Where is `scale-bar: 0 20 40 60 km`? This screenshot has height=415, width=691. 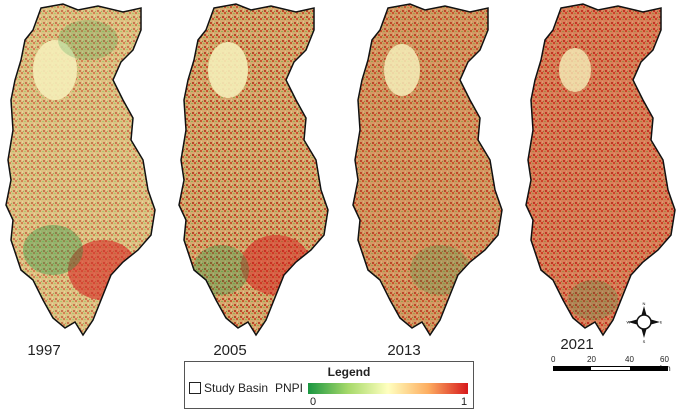
scale-bar: 0 20 40 60 km is located at coordinates (616, 366).